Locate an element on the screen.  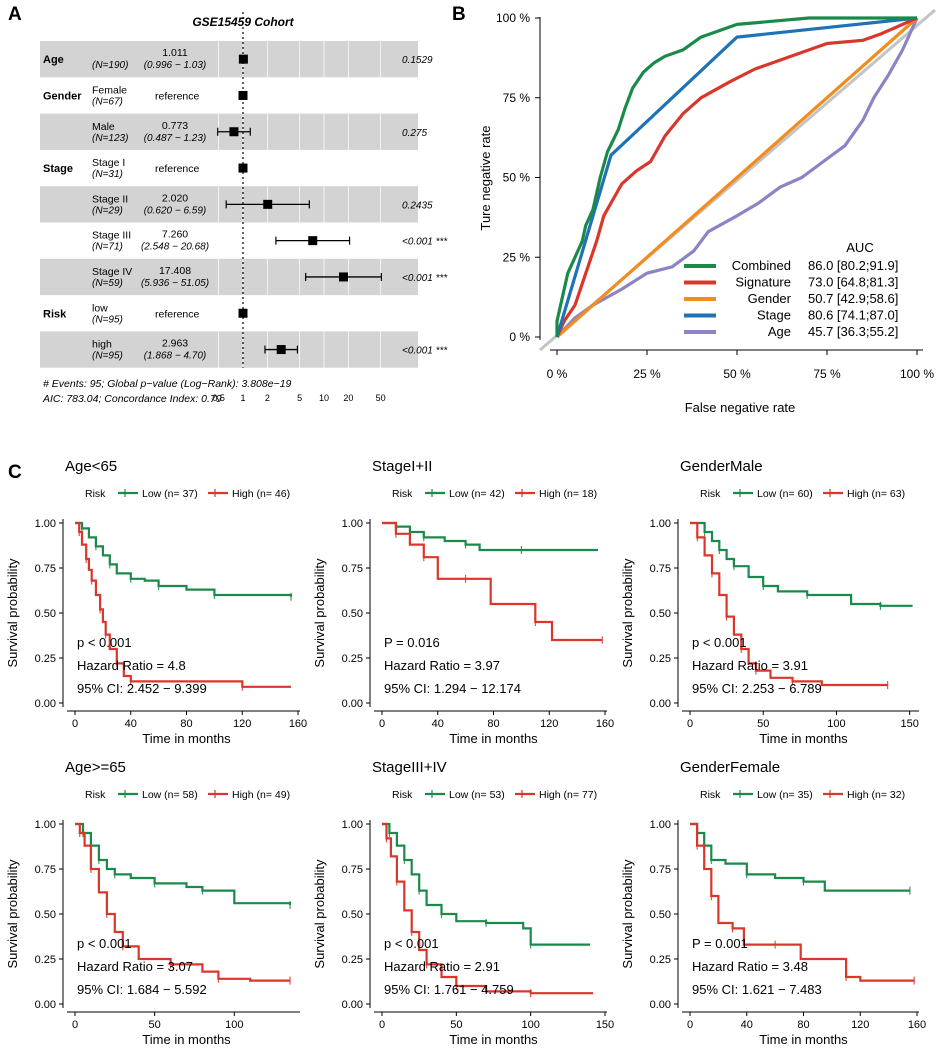
km-legend-high: High (n= 77) is located at coordinates (568, 795).